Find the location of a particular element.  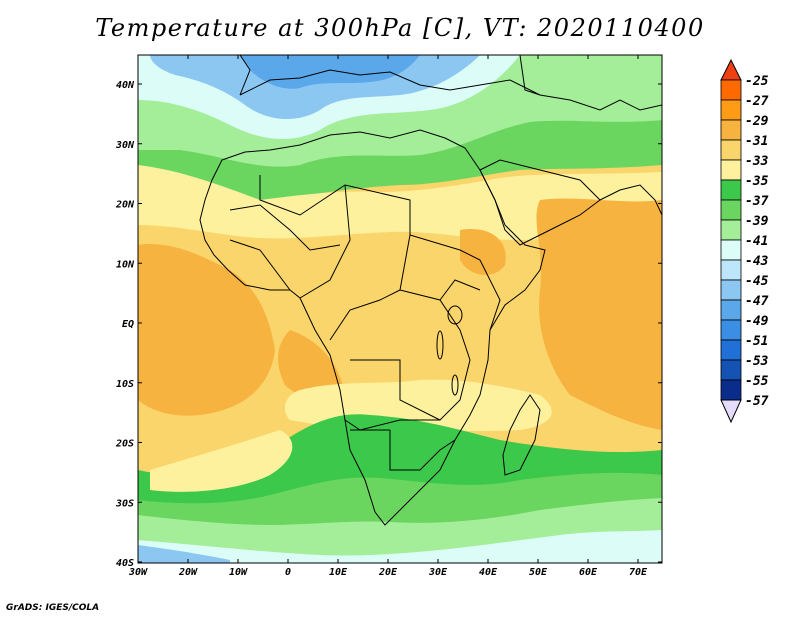

lat-label-20s: 20S is located at coordinates (124, 444).